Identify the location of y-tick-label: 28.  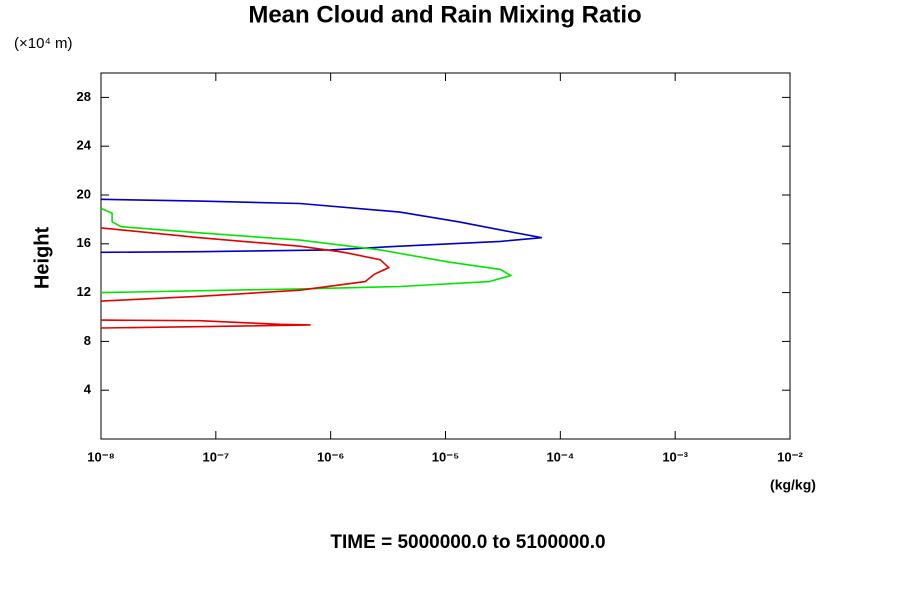
(84, 96).